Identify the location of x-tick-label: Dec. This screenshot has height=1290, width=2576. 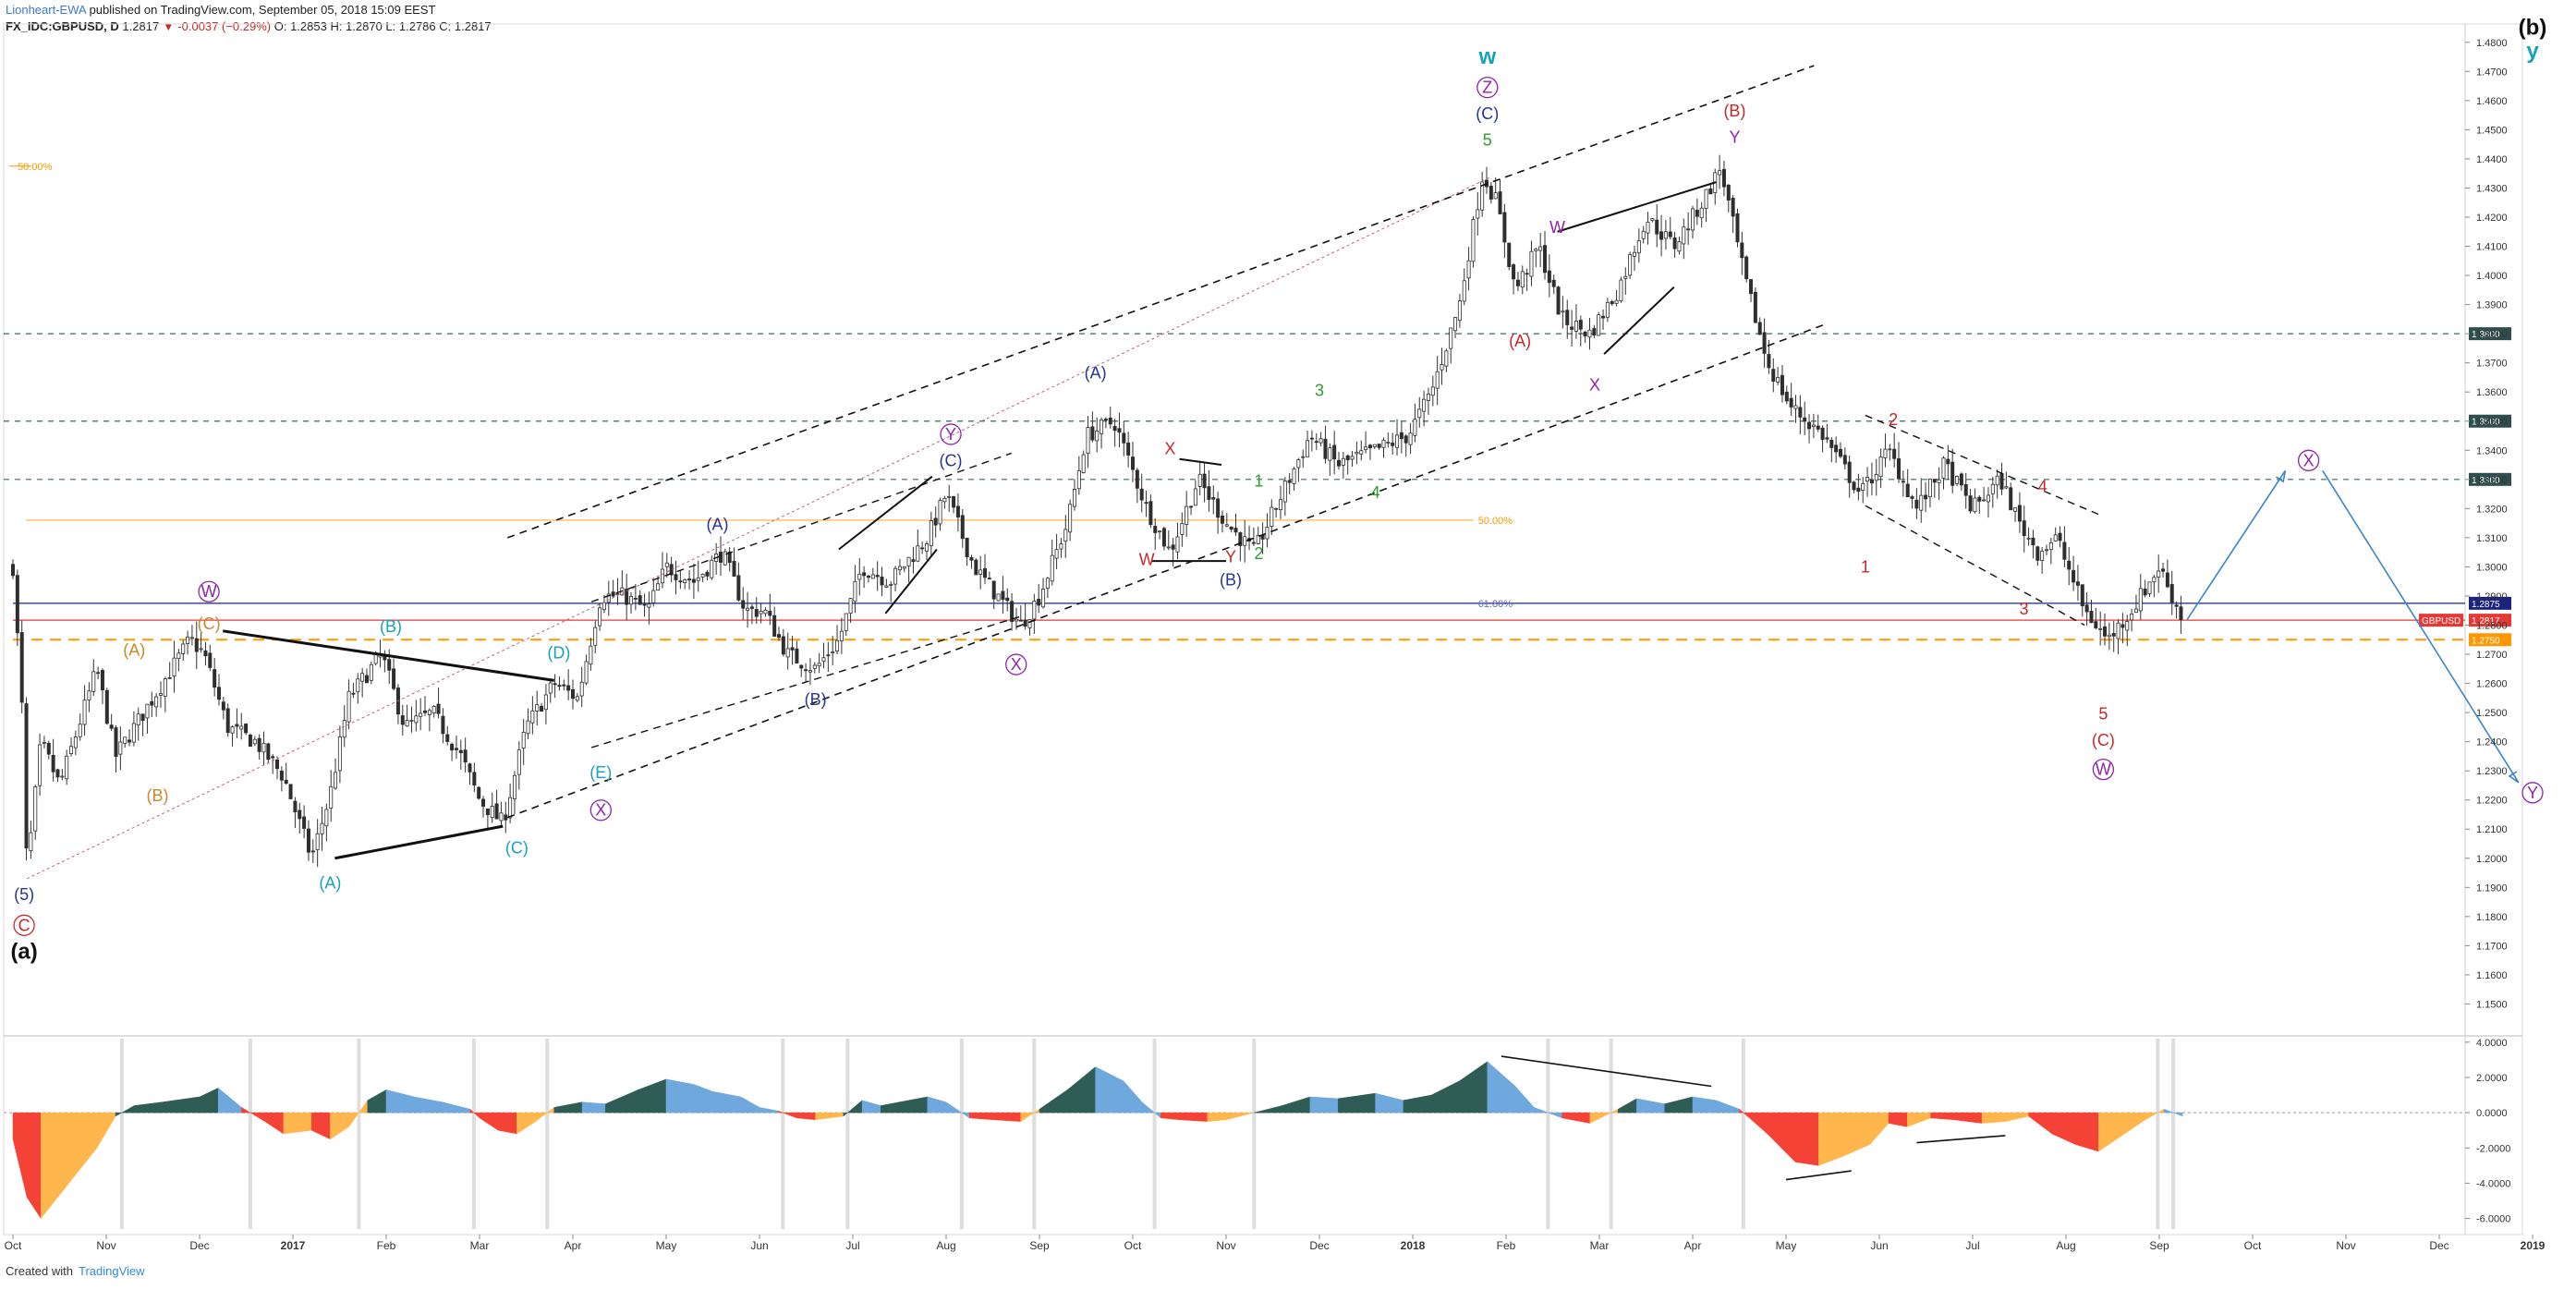
(199, 1246).